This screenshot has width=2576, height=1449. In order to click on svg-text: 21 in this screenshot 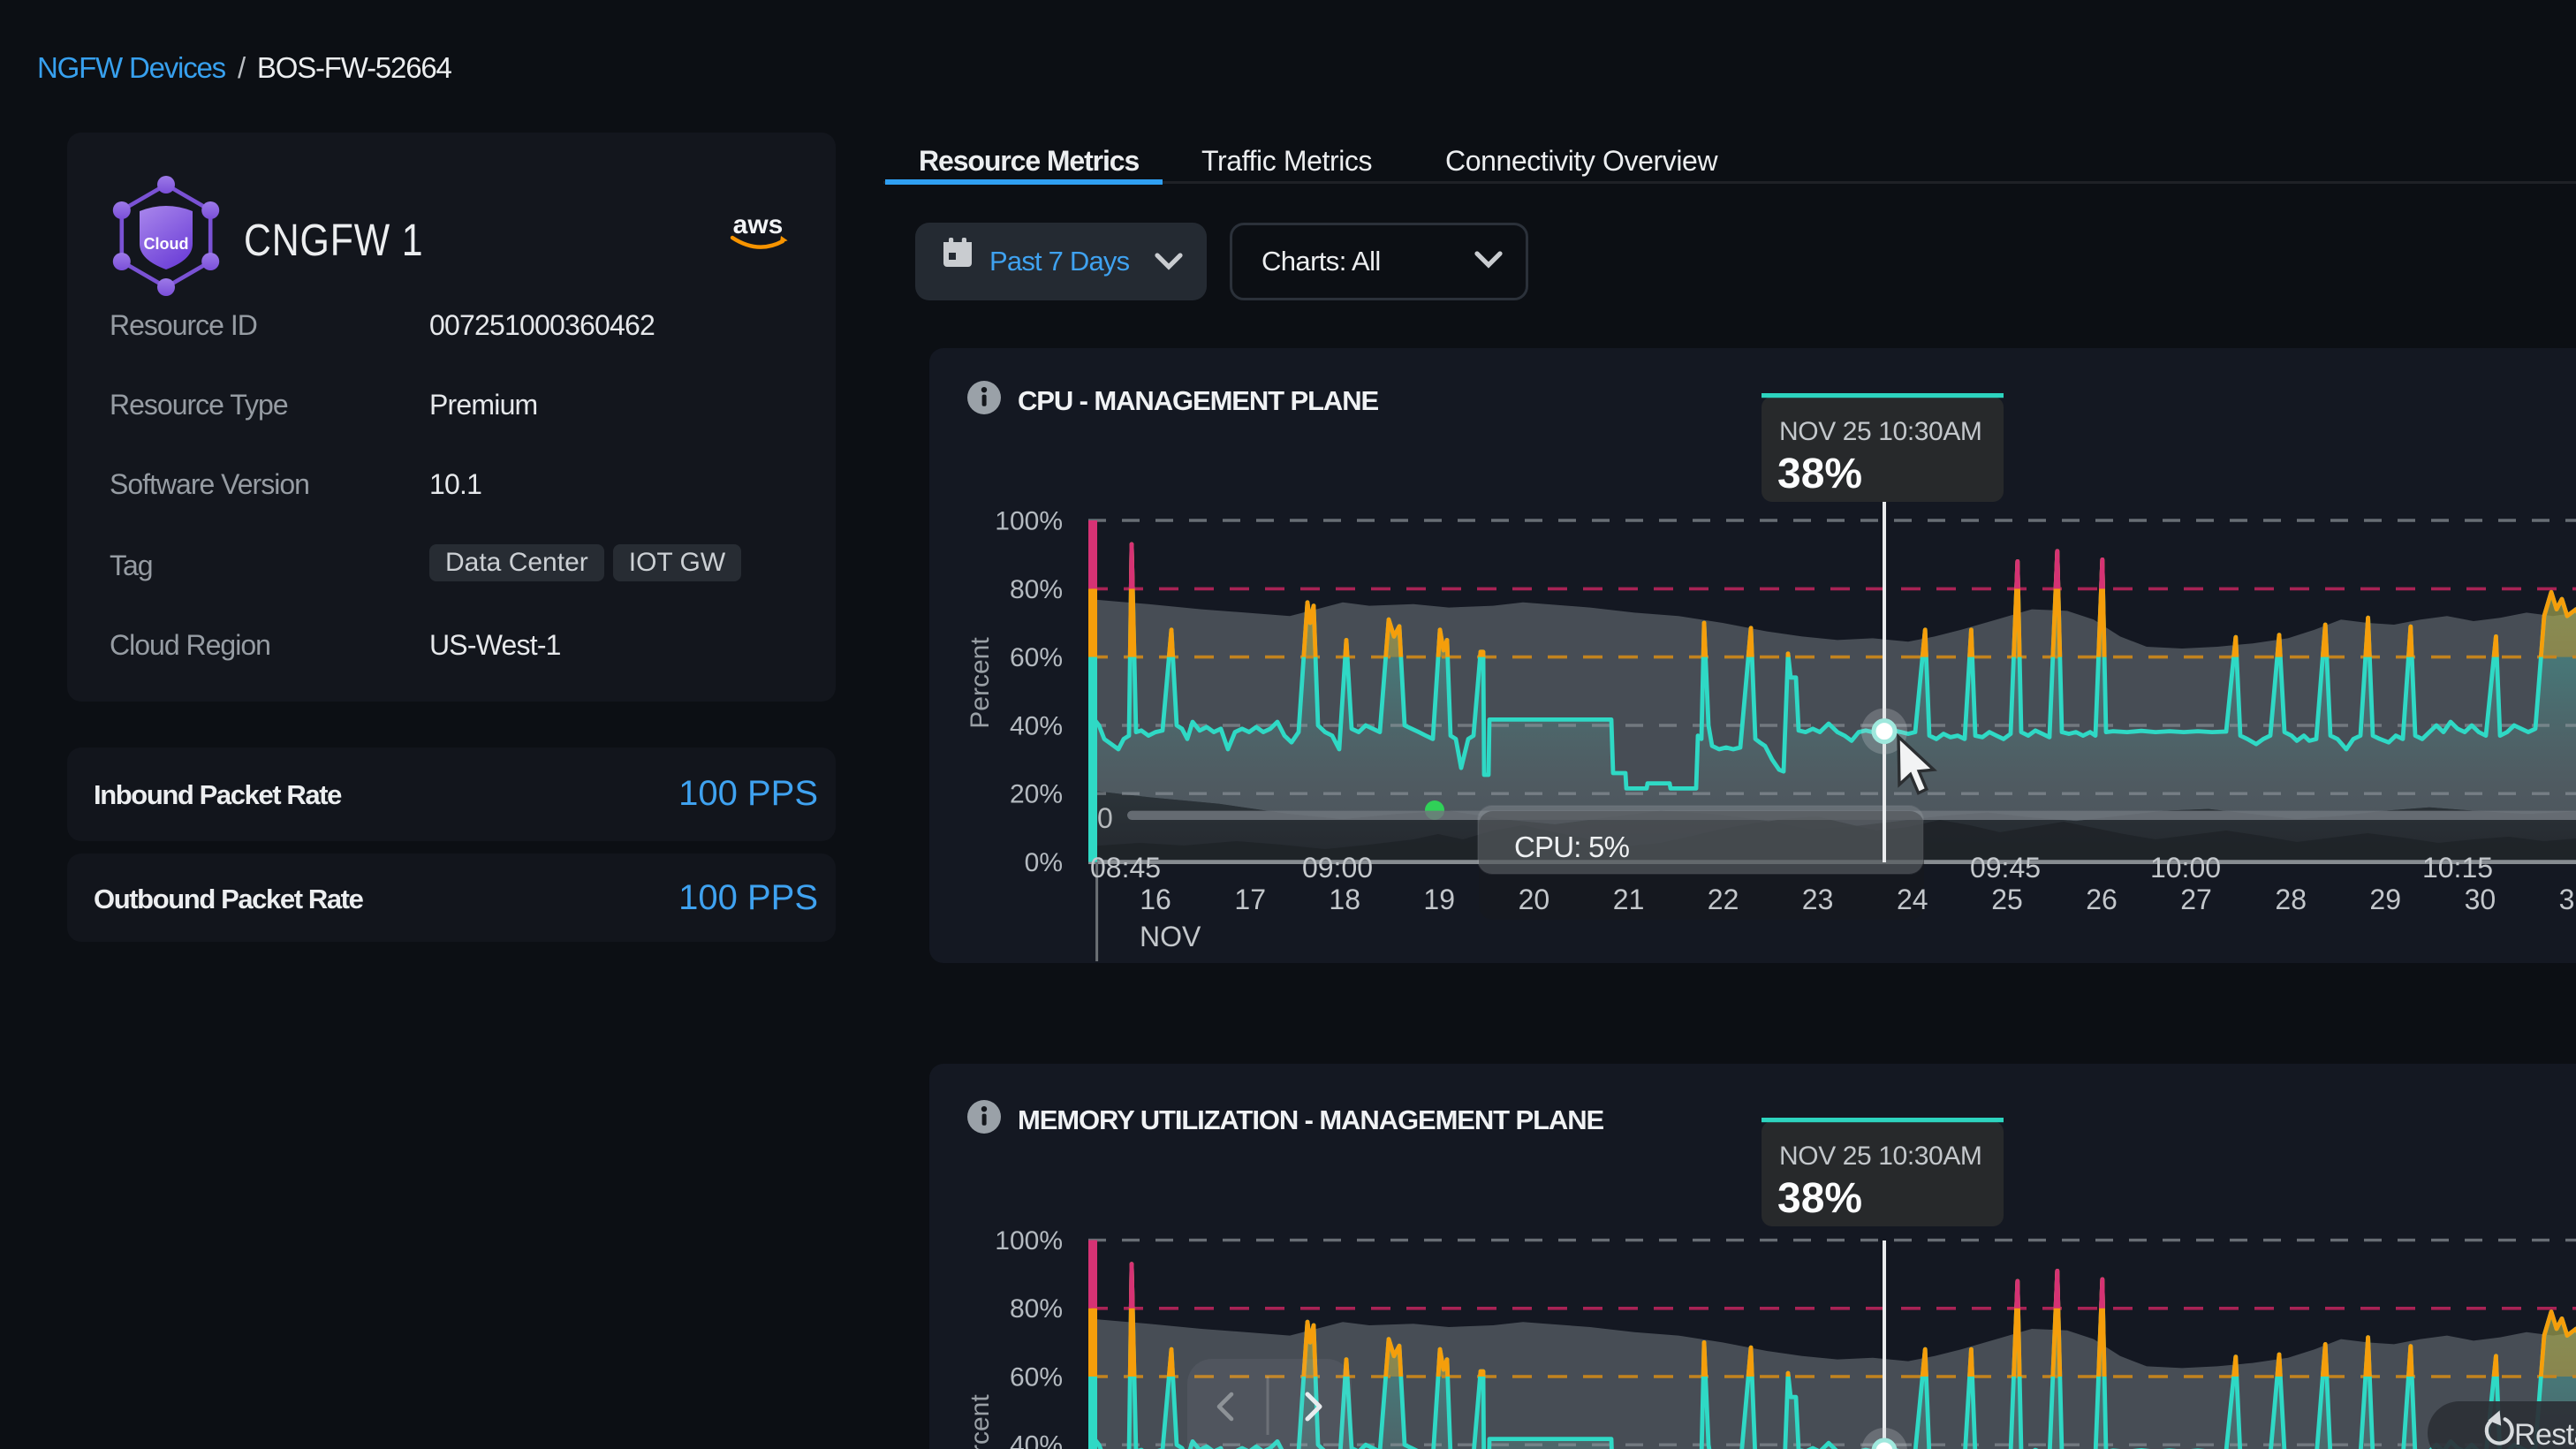, I will do `click(1629, 899)`.